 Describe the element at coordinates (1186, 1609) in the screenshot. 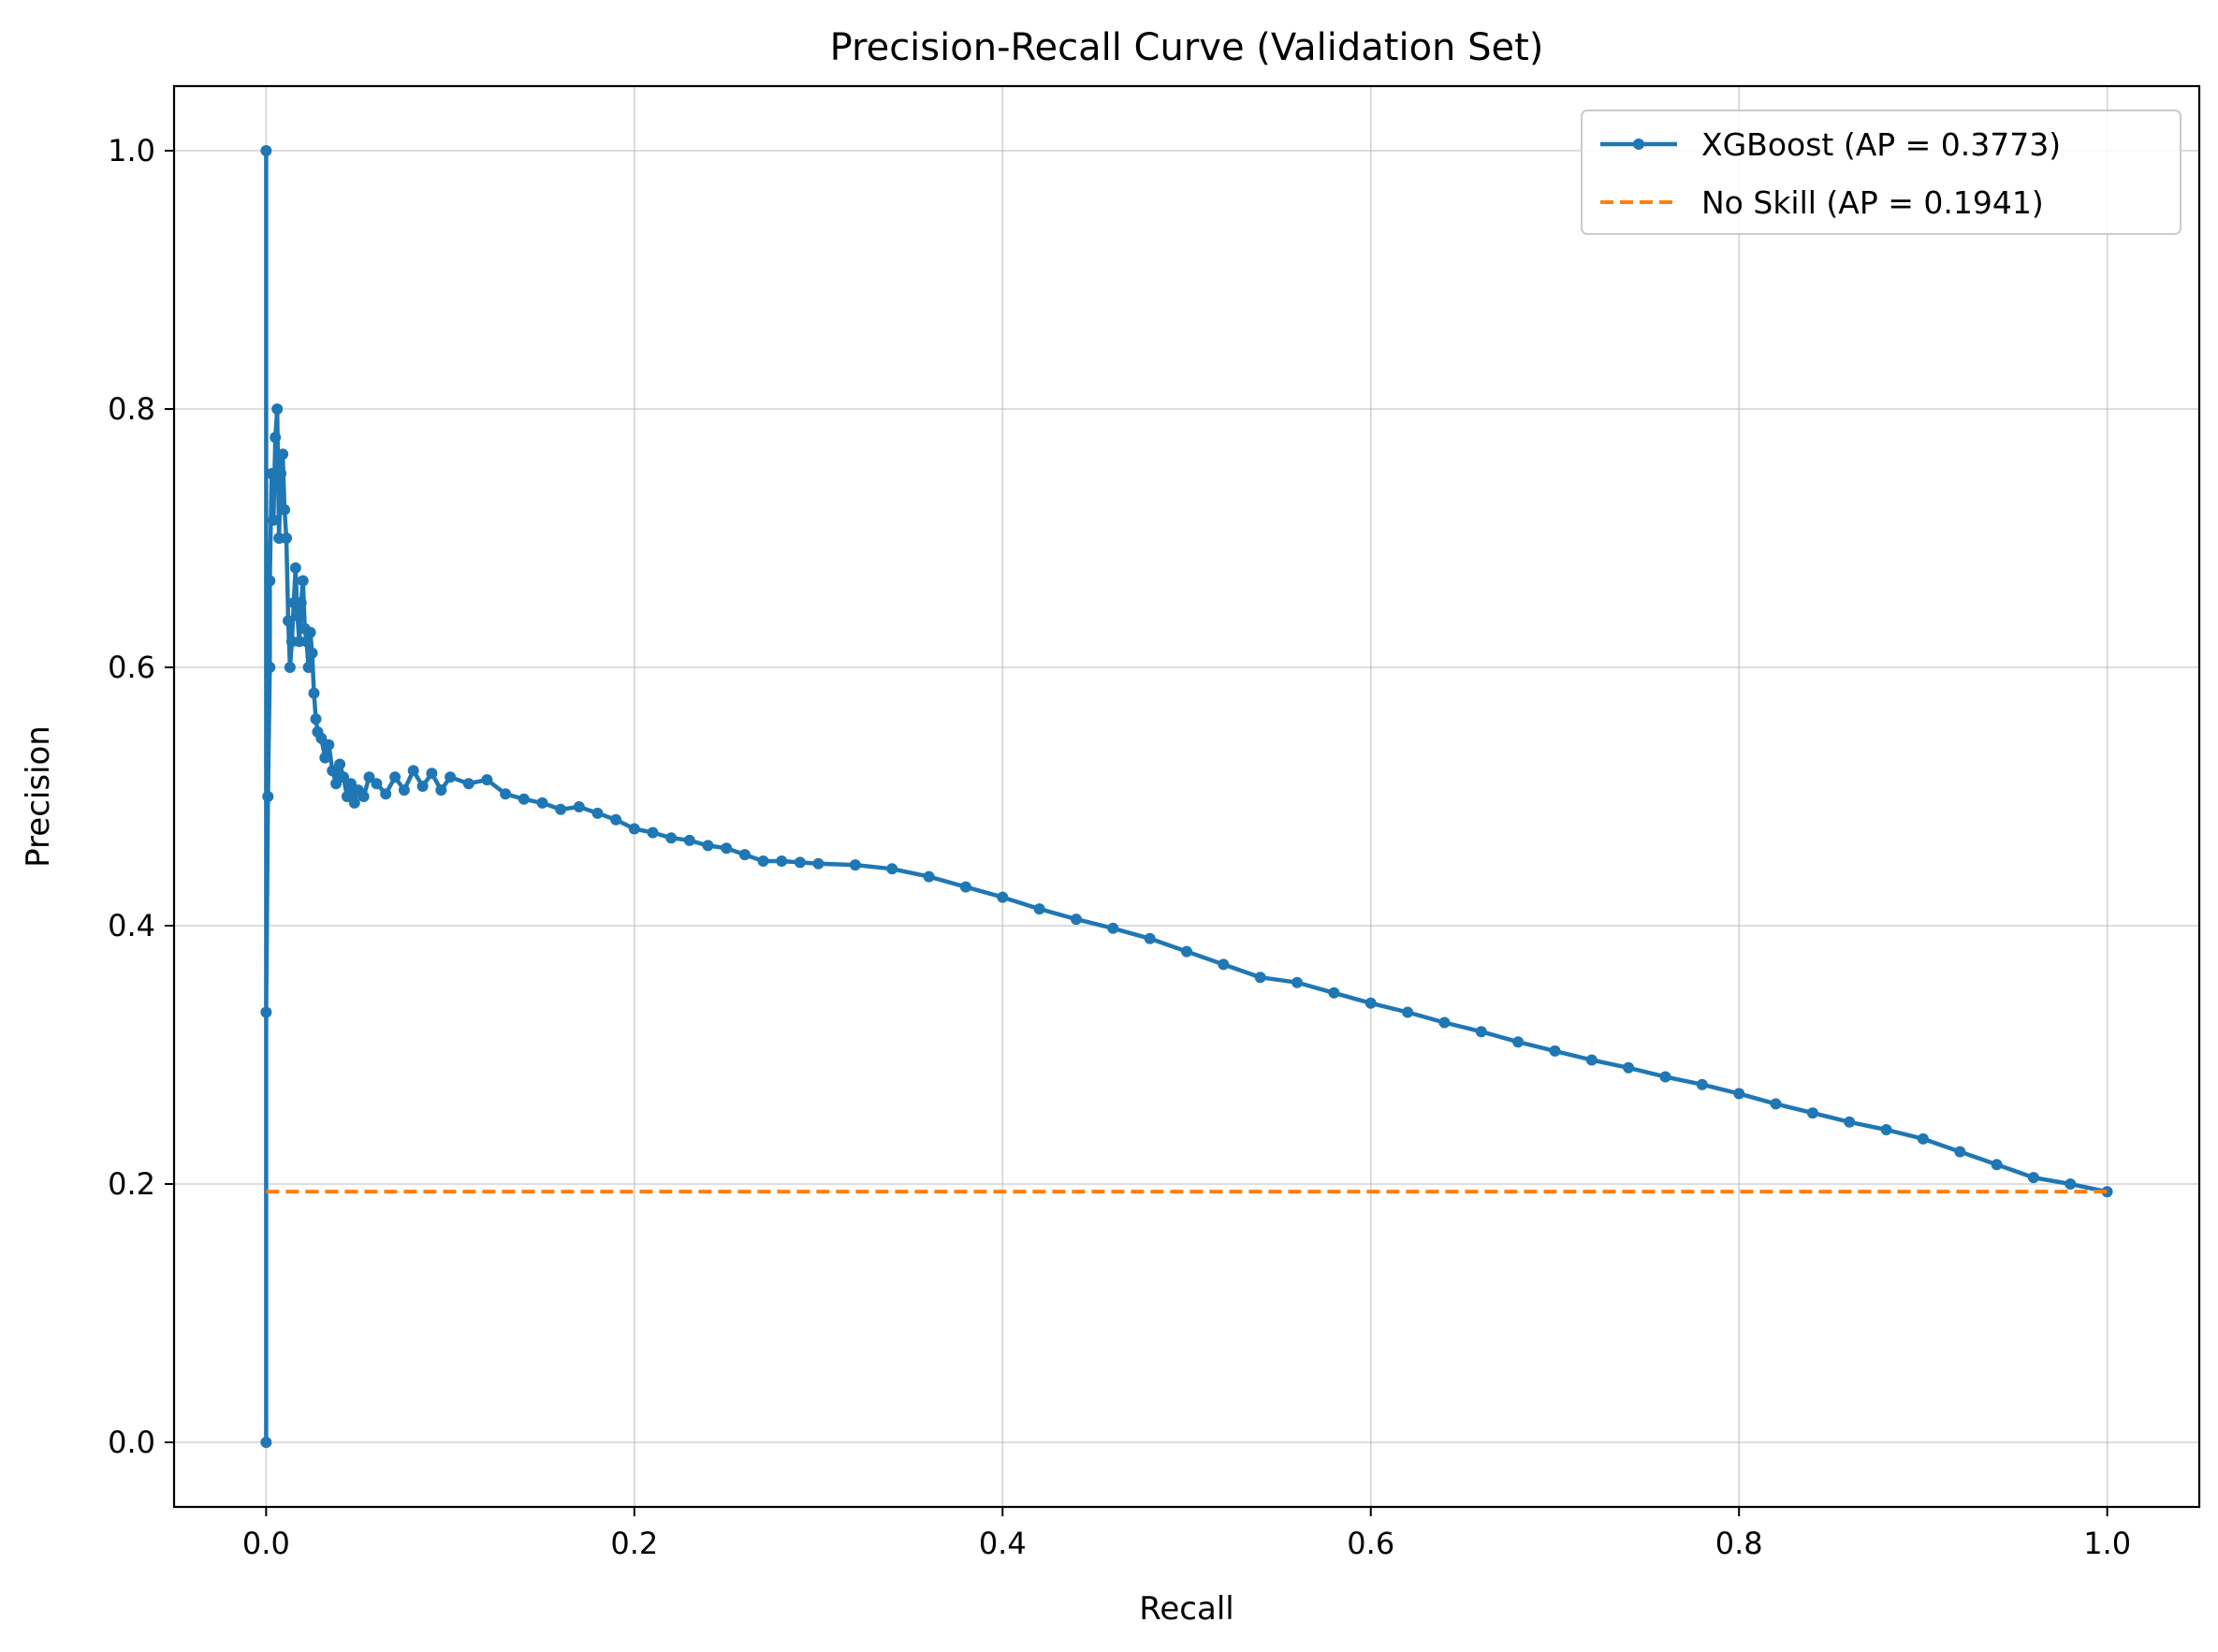

I see `x-axis-label: Recall` at that location.